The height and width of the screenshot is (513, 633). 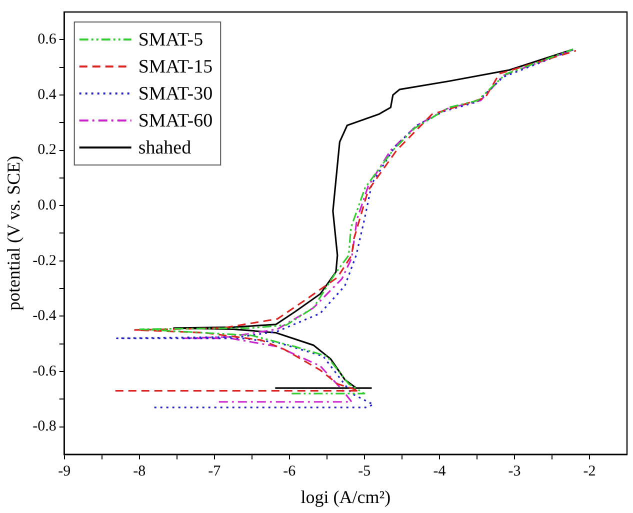 What do you see at coordinates (439, 471) in the screenshot?
I see `x-tick-label: -4` at bounding box center [439, 471].